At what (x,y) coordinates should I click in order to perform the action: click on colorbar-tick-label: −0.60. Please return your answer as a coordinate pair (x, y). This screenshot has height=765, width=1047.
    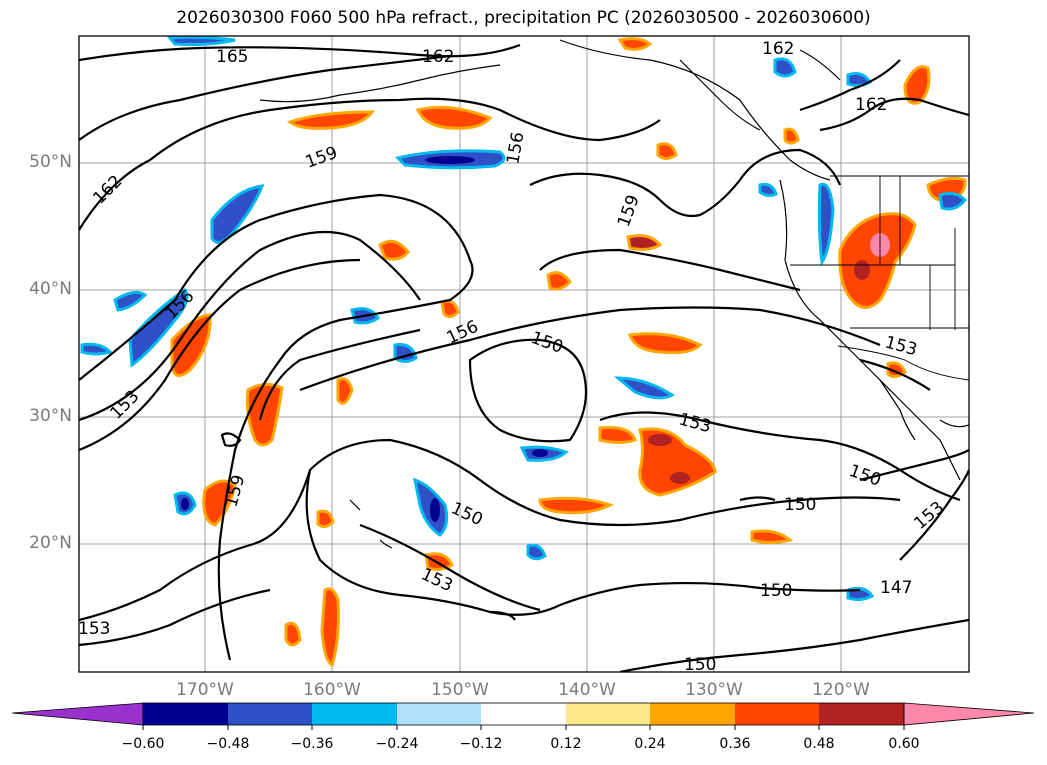
    Looking at the image, I should click on (143, 744).